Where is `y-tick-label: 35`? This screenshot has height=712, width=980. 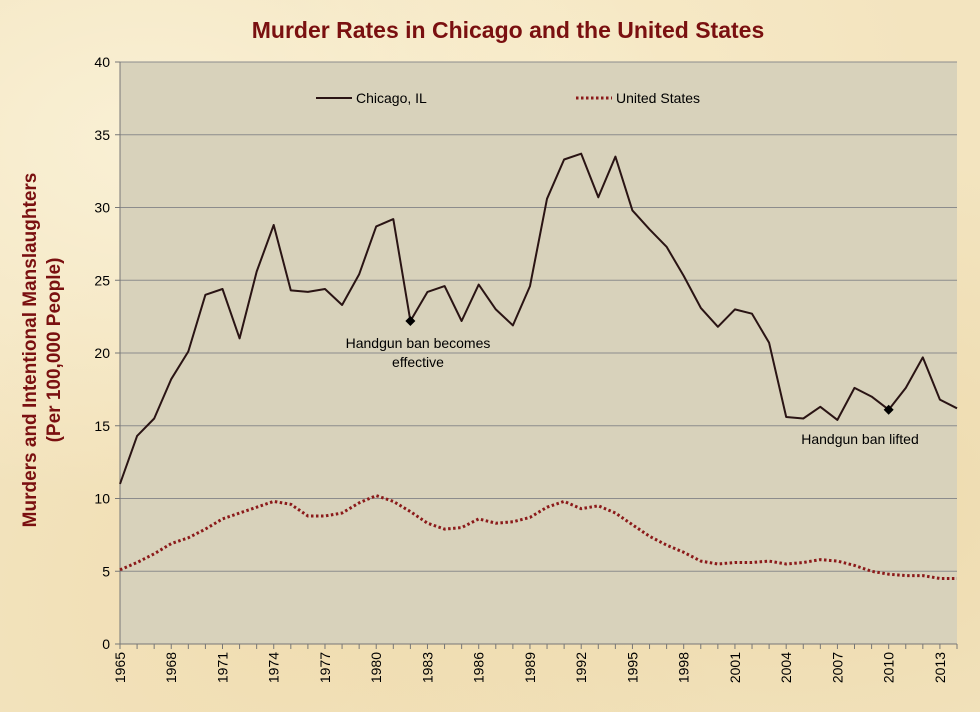
y-tick-label: 35 is located at coordinates (102, 135).